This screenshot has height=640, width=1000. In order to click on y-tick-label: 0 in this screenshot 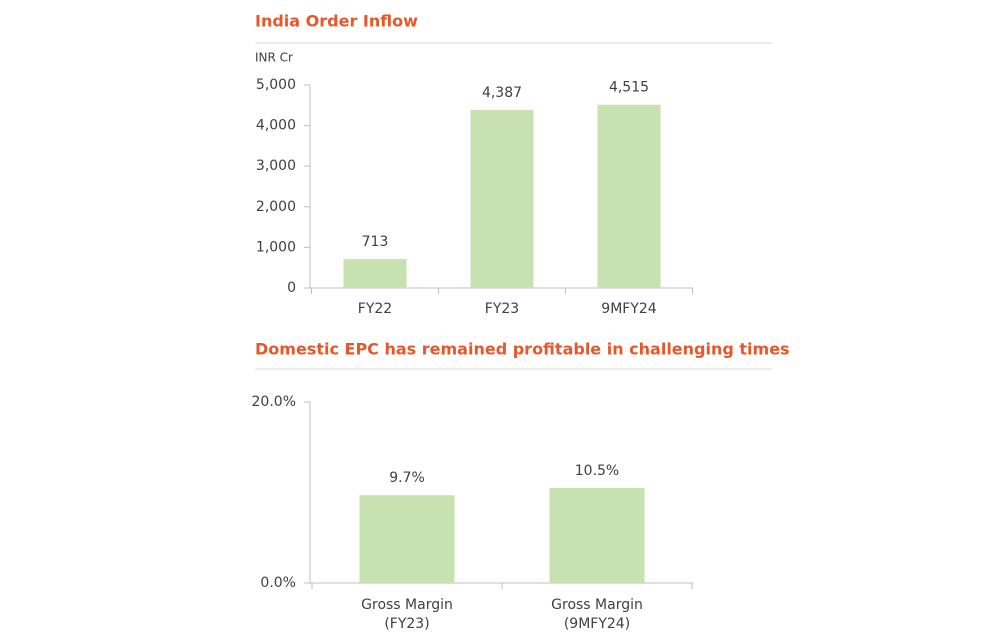, I will do `click(291, 288)`.